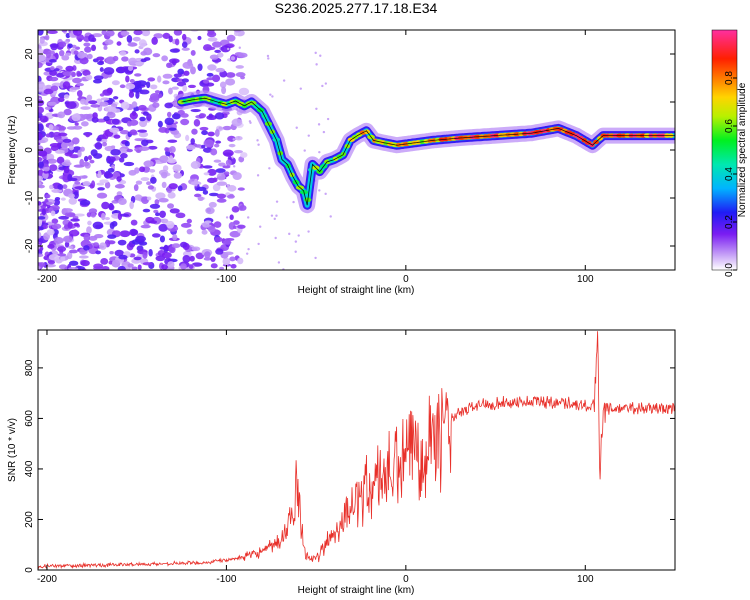 The width and height of the screenshot is (750, 600). Describe the element at coordinates (729, 174) in the screenshot. I see `colorbar-tick-label: 0.4` at that location.